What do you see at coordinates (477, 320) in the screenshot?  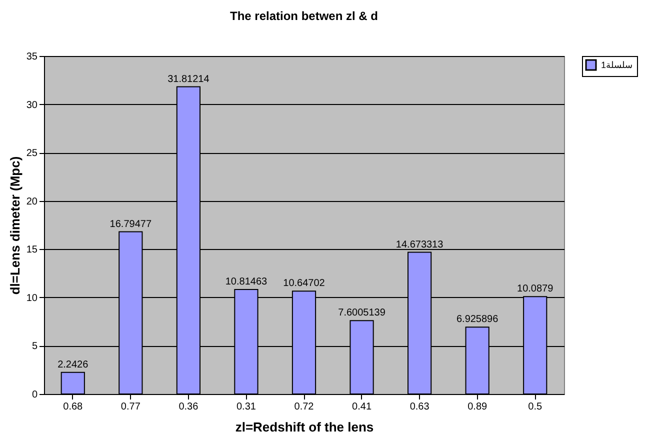 I see `data-label: 6.925896` at bounding box center [477, 320].